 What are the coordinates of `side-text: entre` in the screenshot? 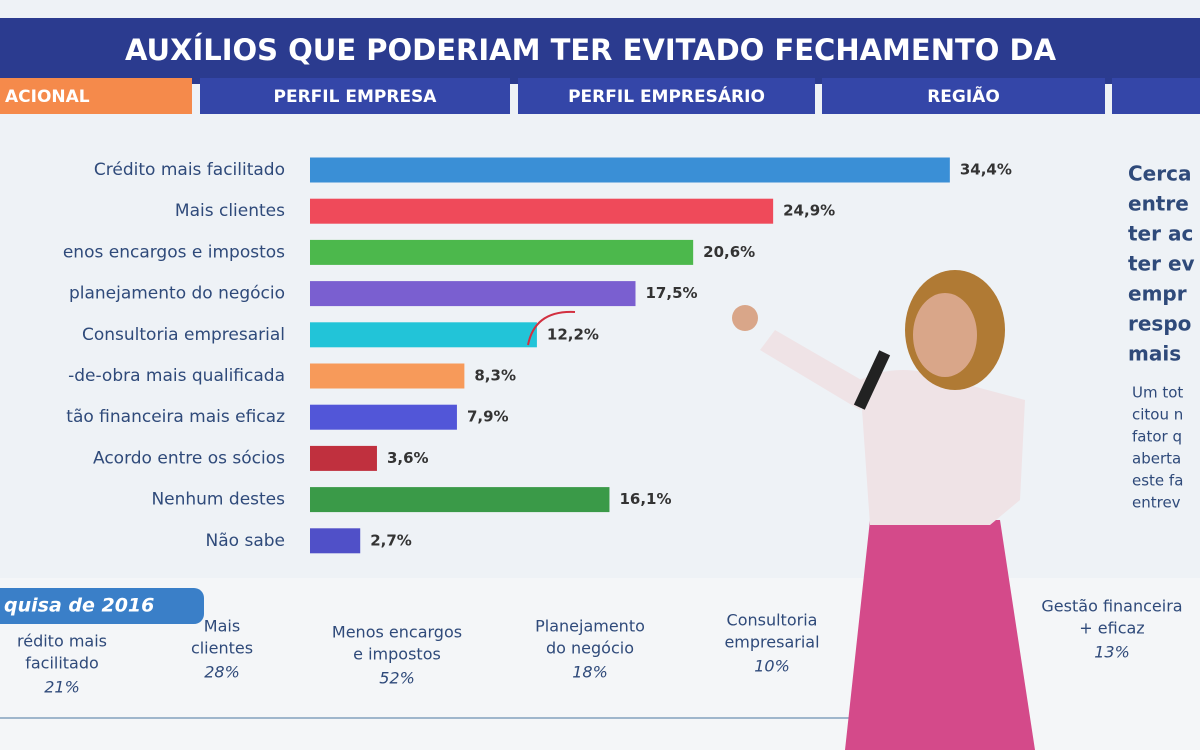 It's located at (1158, 204).